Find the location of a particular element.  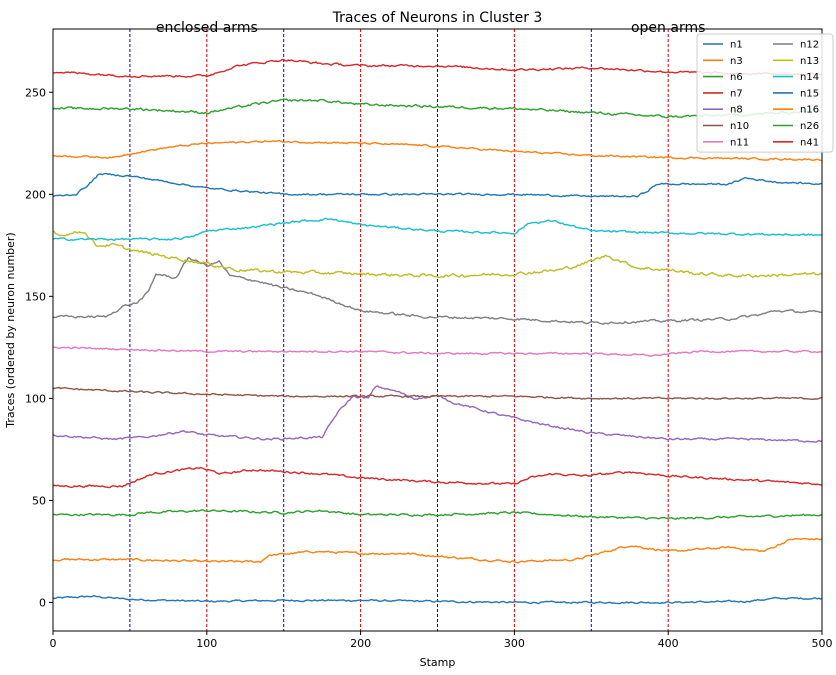

legend-entry: n3 is located at coordinates (736, 61).